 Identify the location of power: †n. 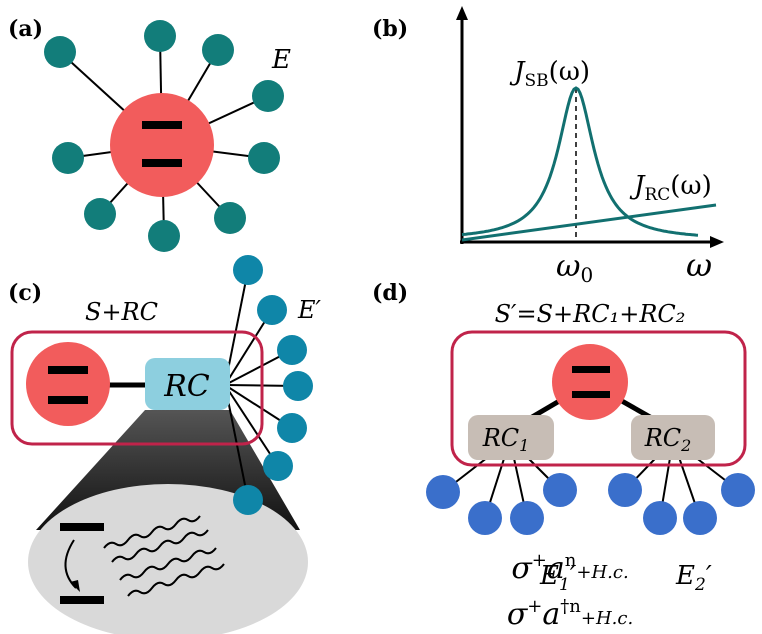
(570, 606).